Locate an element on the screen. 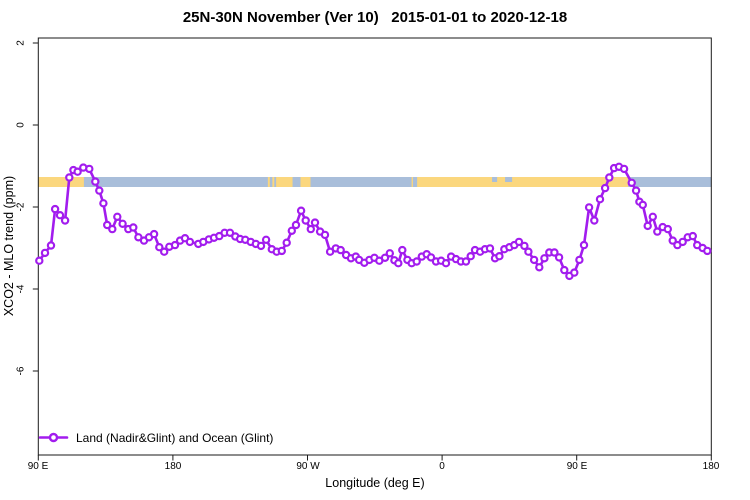  x-tick-label: 90 W is located at coordinates (308, 466).